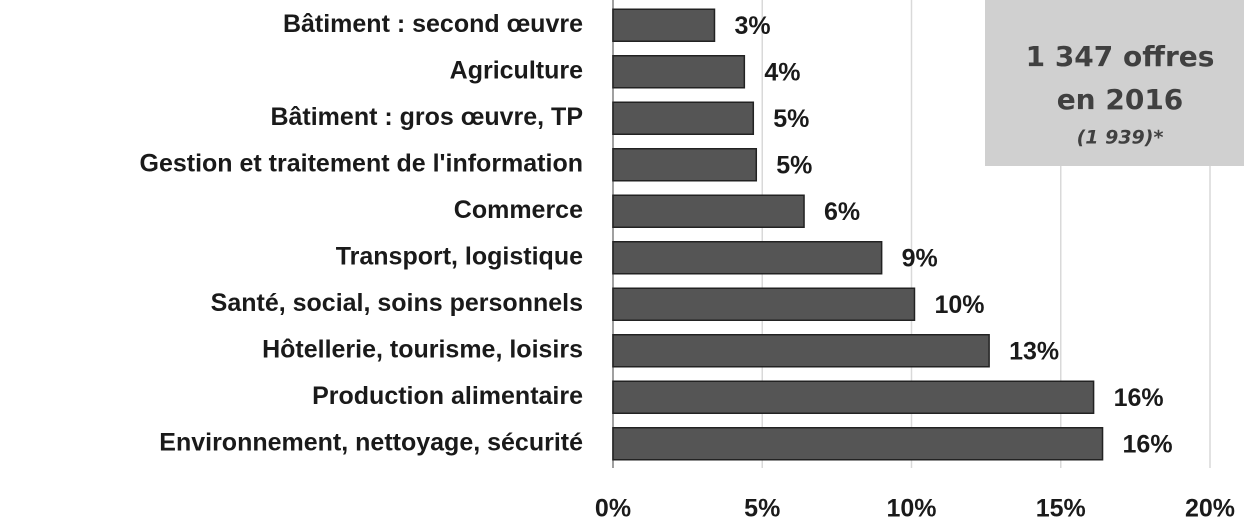 This screenshot has height=532, width=1244. I want to click on y-tick-label: Environnement, nettoyage, sécurité, so click(371, 442).